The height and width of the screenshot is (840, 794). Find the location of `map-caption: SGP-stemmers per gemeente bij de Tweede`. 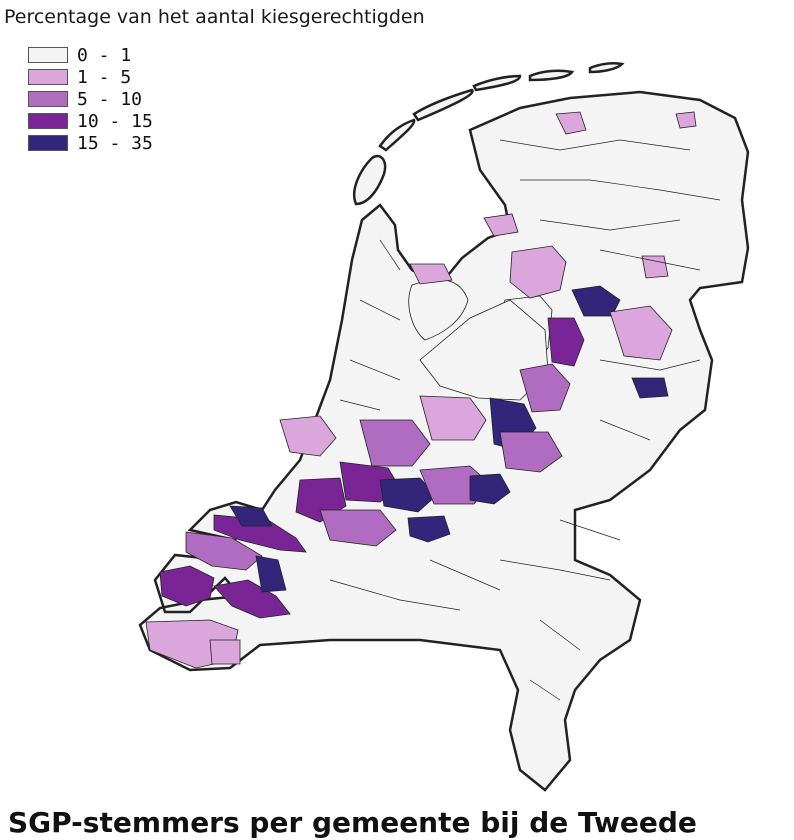

map-caption: SGP-stemmers per gemeente bij de Tweede is located at coordinates (352, 822).